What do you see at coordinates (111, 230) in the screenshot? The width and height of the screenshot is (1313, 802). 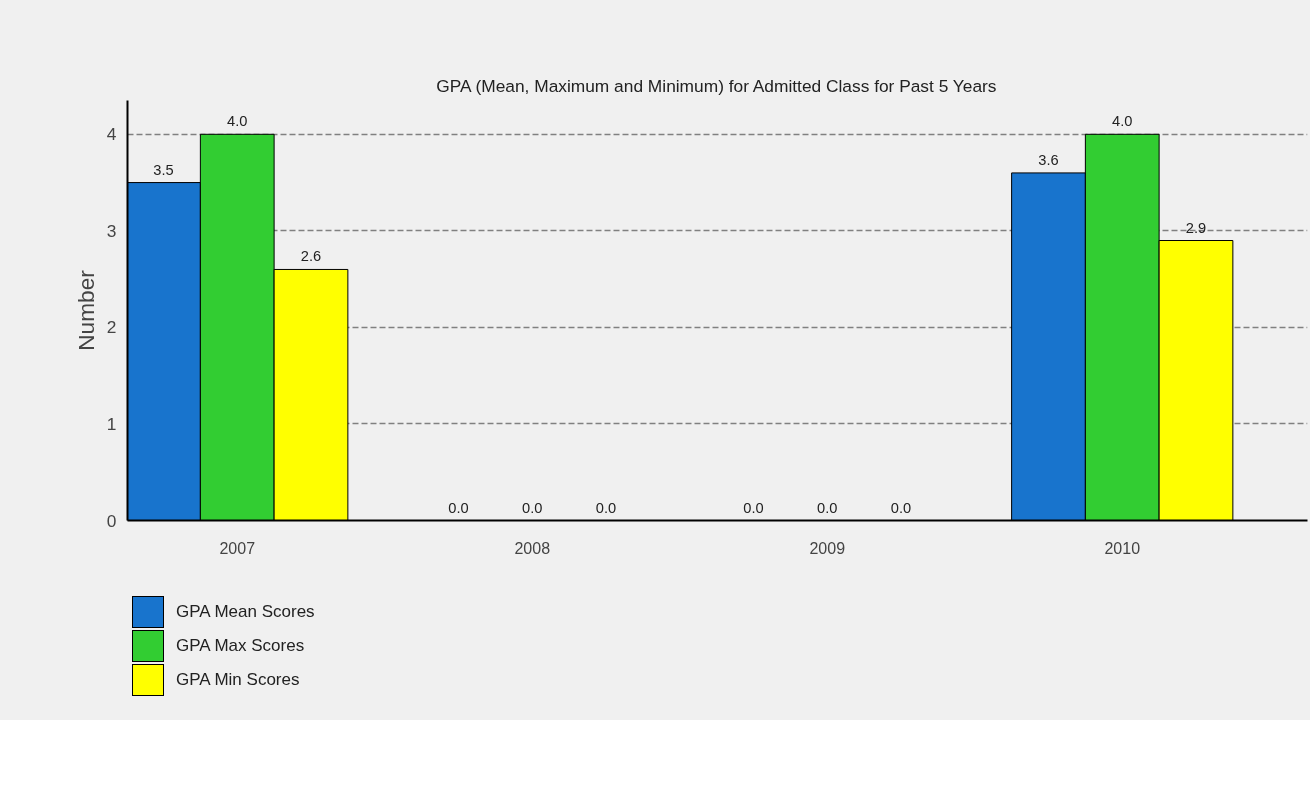 I see `y-tick-label: 3` at bounding box center [111, 230].